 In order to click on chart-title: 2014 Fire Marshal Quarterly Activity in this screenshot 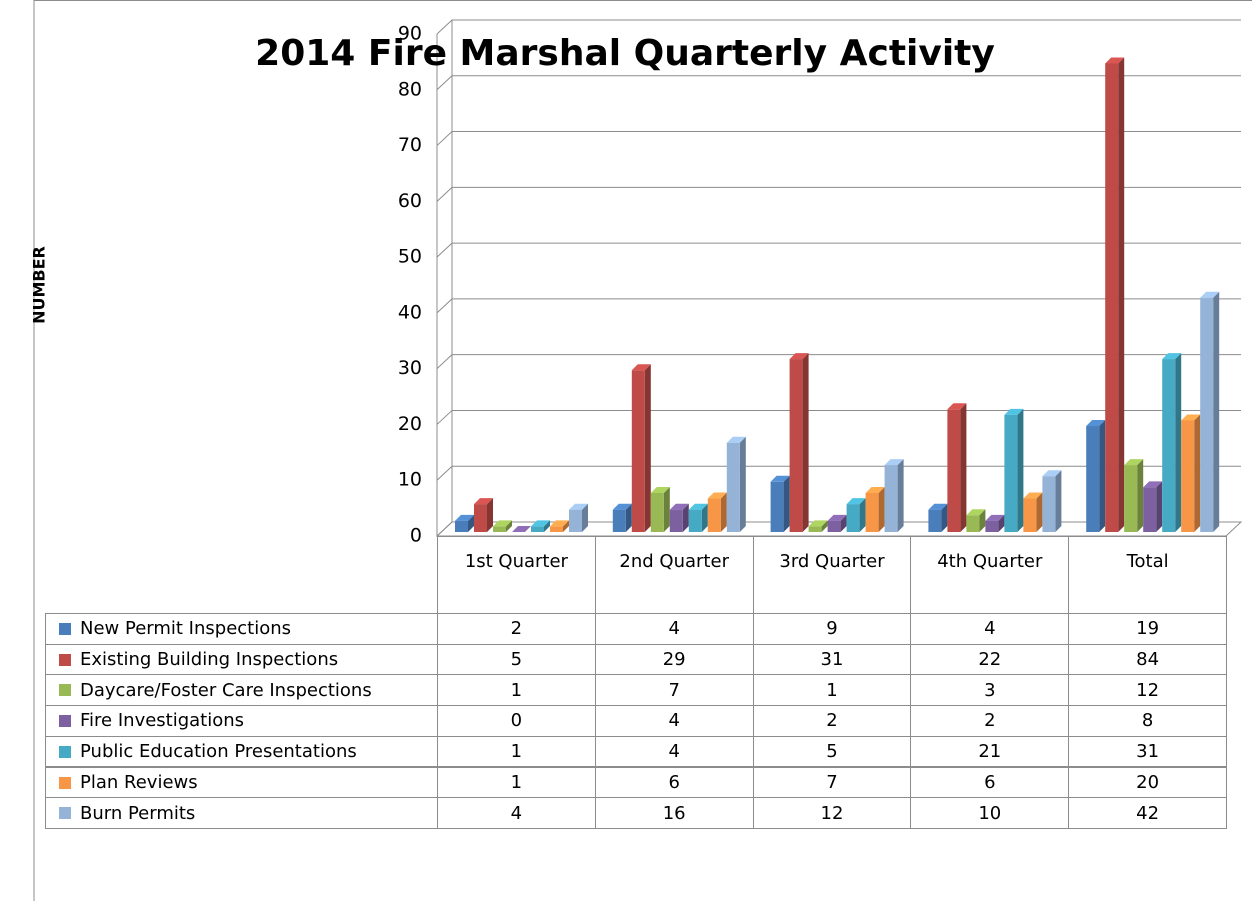, I will do `click(625, 53)`.